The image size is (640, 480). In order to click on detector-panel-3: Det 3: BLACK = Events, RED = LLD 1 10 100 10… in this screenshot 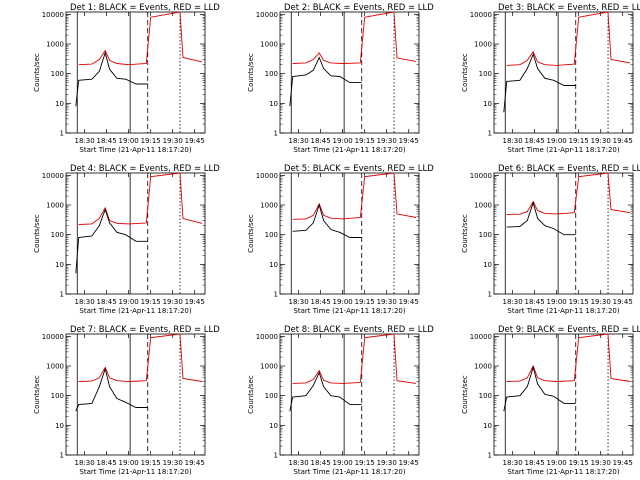, I will do `click(550, 78)`.